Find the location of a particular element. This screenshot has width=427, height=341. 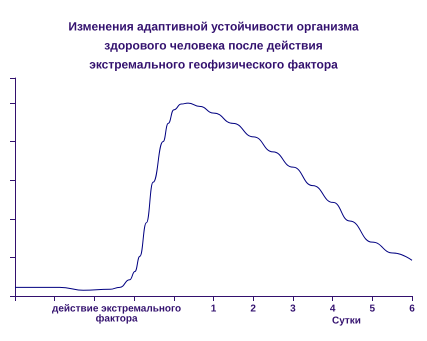

chart-title: Изменения адаптивной устойчивости организма здорового человека после действия экстремального геофизического фактора is located at coordinates (213, 46).